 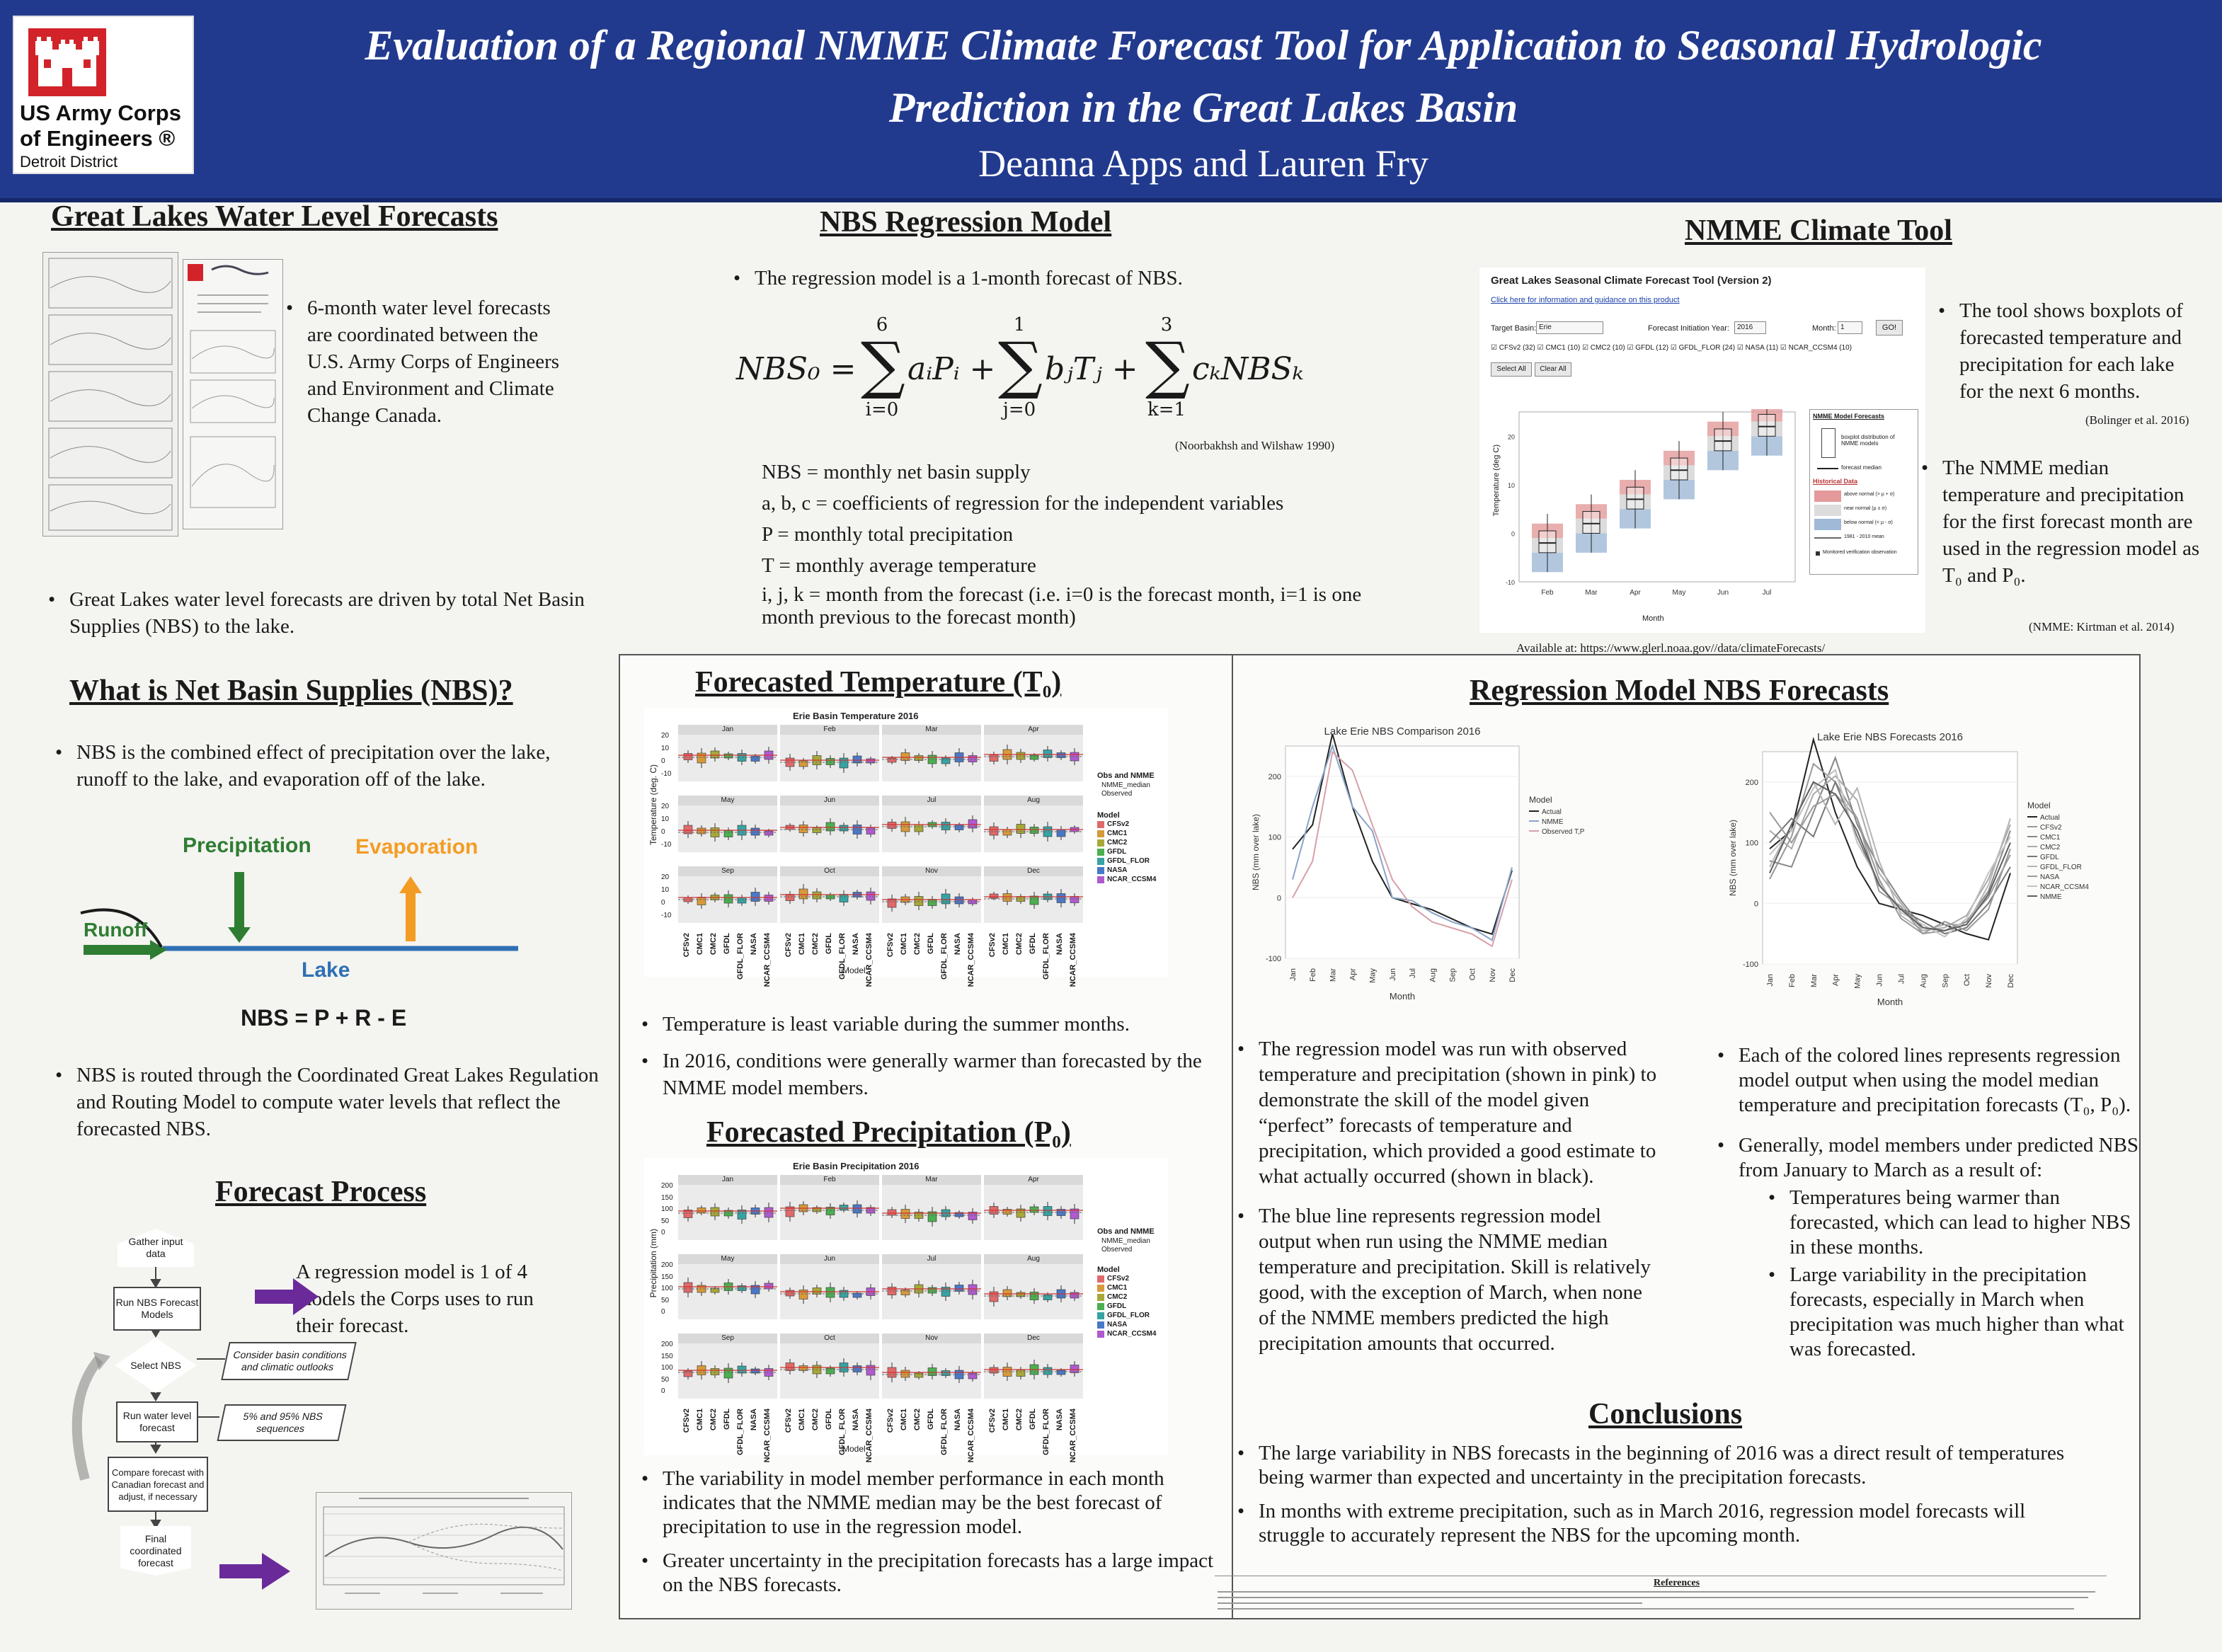 I want to click on temp-legend-median: NMME_median, so click(x=1125, y=785).